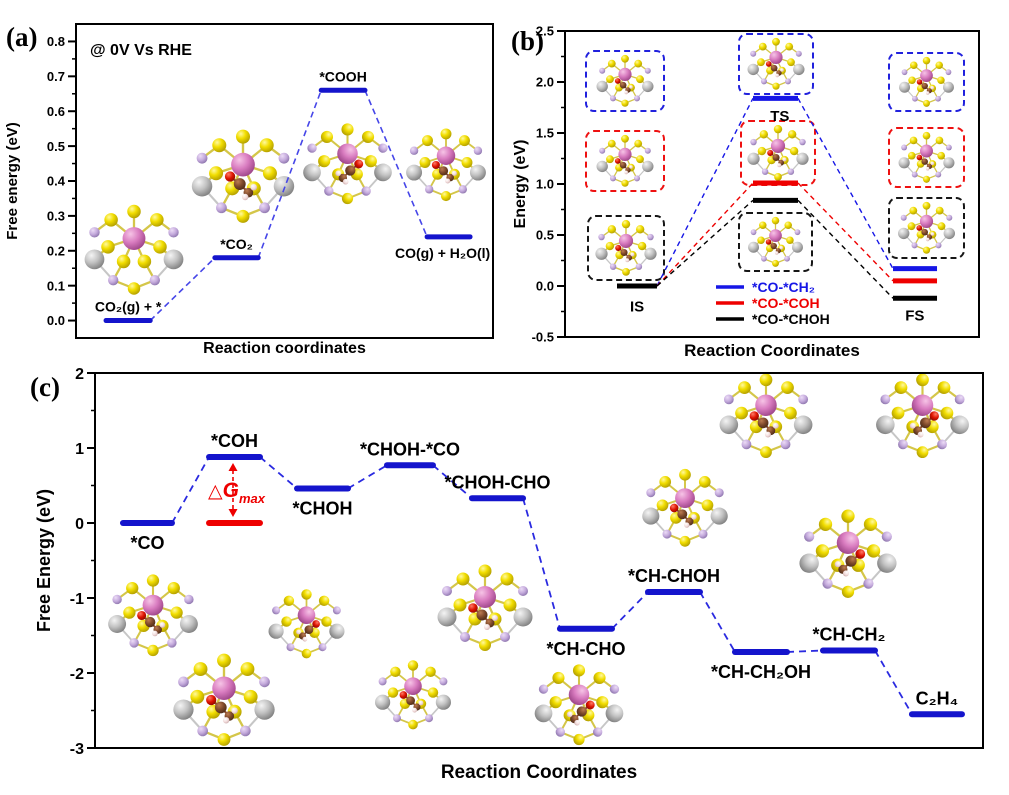 Image resolution: width=1009 pixels, height=795 pixels. Describe the element at coordinates (79, 524) in the screenshot. I see `y-tick-label: 0` at that location.